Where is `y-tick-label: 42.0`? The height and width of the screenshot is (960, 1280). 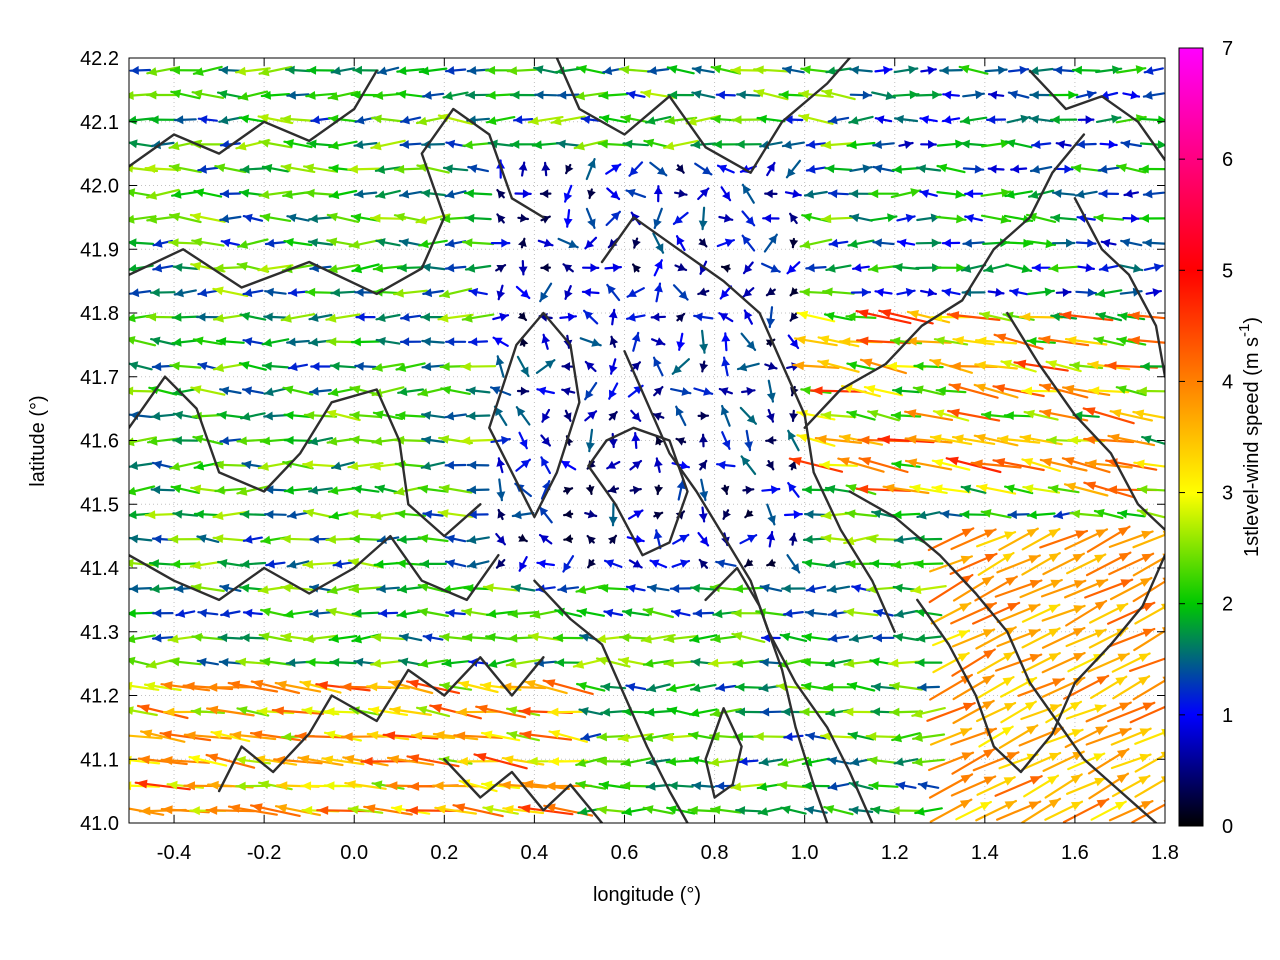 y-tick-label: 42.0 is located at coordinates (99, 187).